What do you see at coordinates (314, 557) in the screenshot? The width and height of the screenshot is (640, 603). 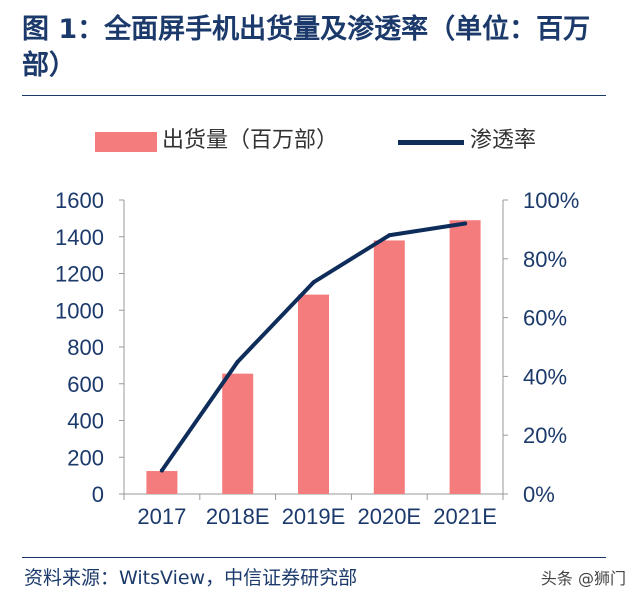 I see `bottom-divider` at bounding box center [314, 557].